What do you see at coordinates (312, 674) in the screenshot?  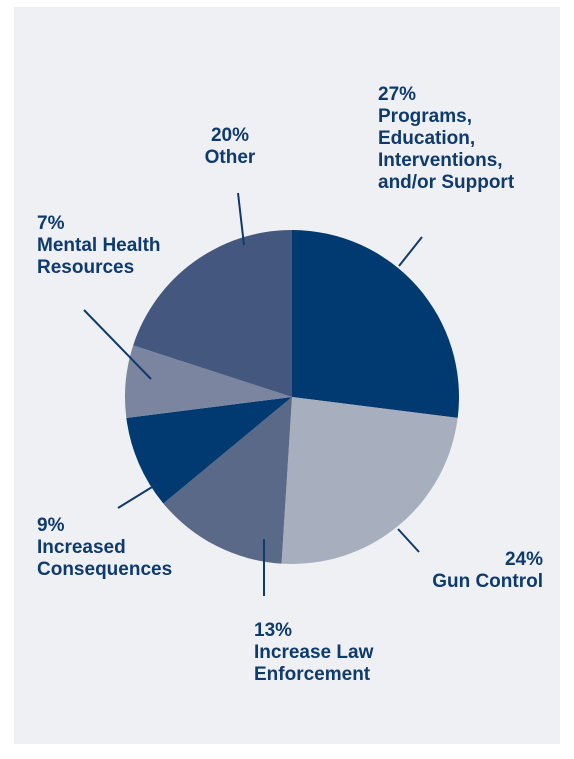 I see `slice-label-line: Enforcement` at bounding box center [312, 674].